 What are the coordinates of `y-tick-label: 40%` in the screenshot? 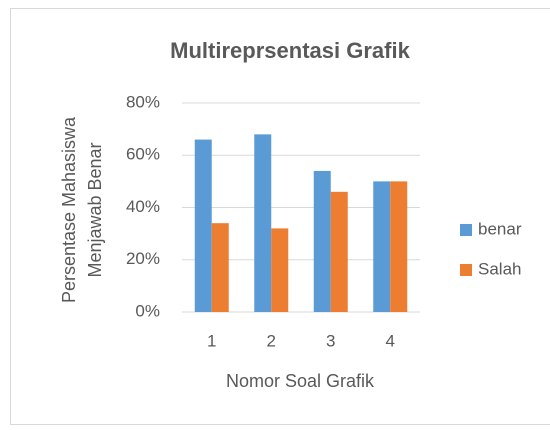 It's located at (143, 206).